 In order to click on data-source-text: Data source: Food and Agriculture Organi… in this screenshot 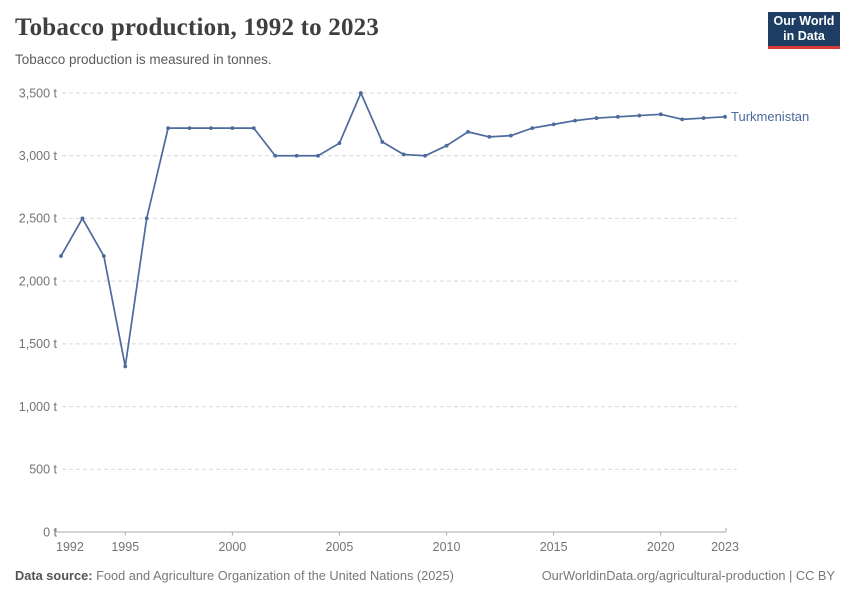, I will do `click(234, 575)`.